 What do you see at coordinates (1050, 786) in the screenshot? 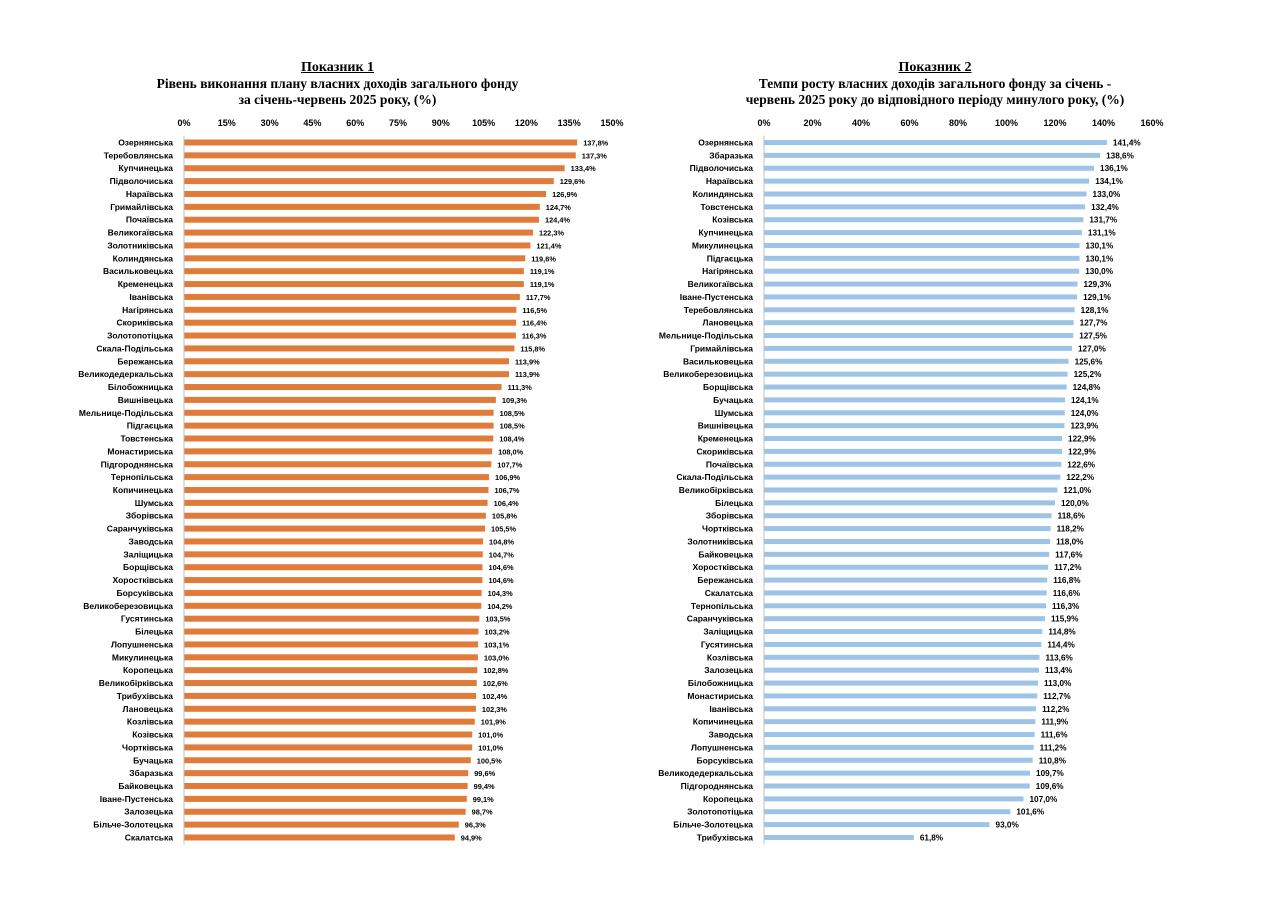
I see `chart-2-value-label: 109,6%` at bounding box center [1050, 786].